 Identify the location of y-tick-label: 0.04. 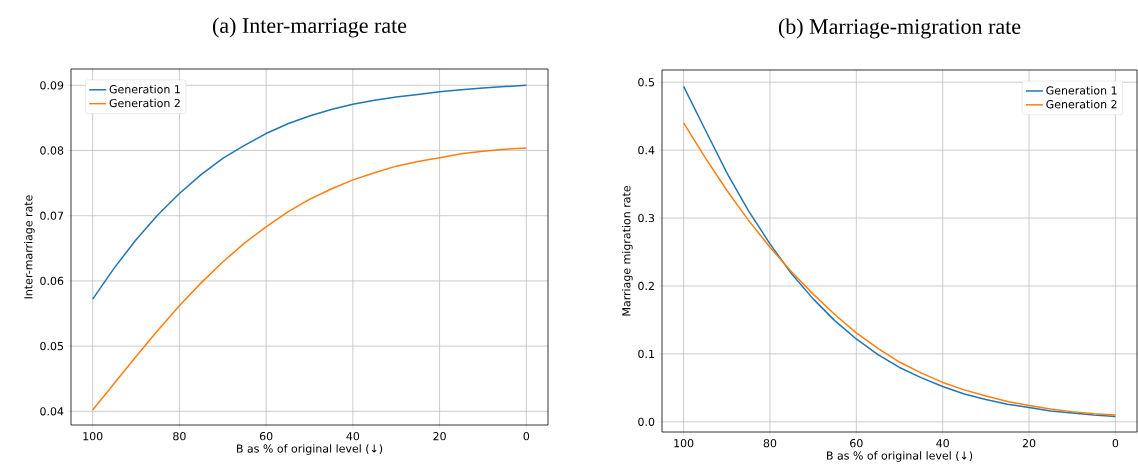
(52, 411).